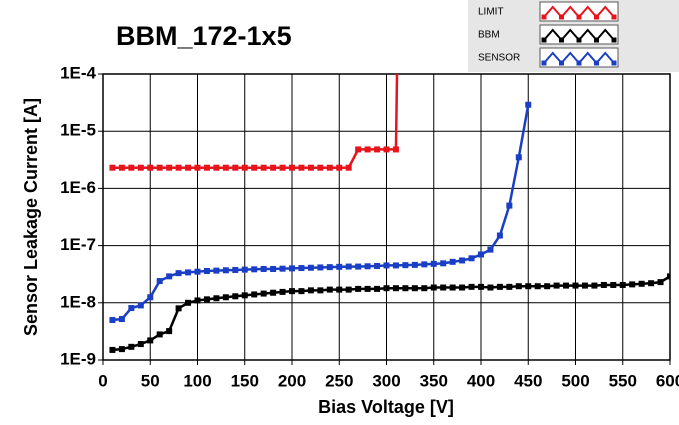  Describe the element at coordinates (623, 380) in the screenshot. I see `x-tick-label: 550` at that location.